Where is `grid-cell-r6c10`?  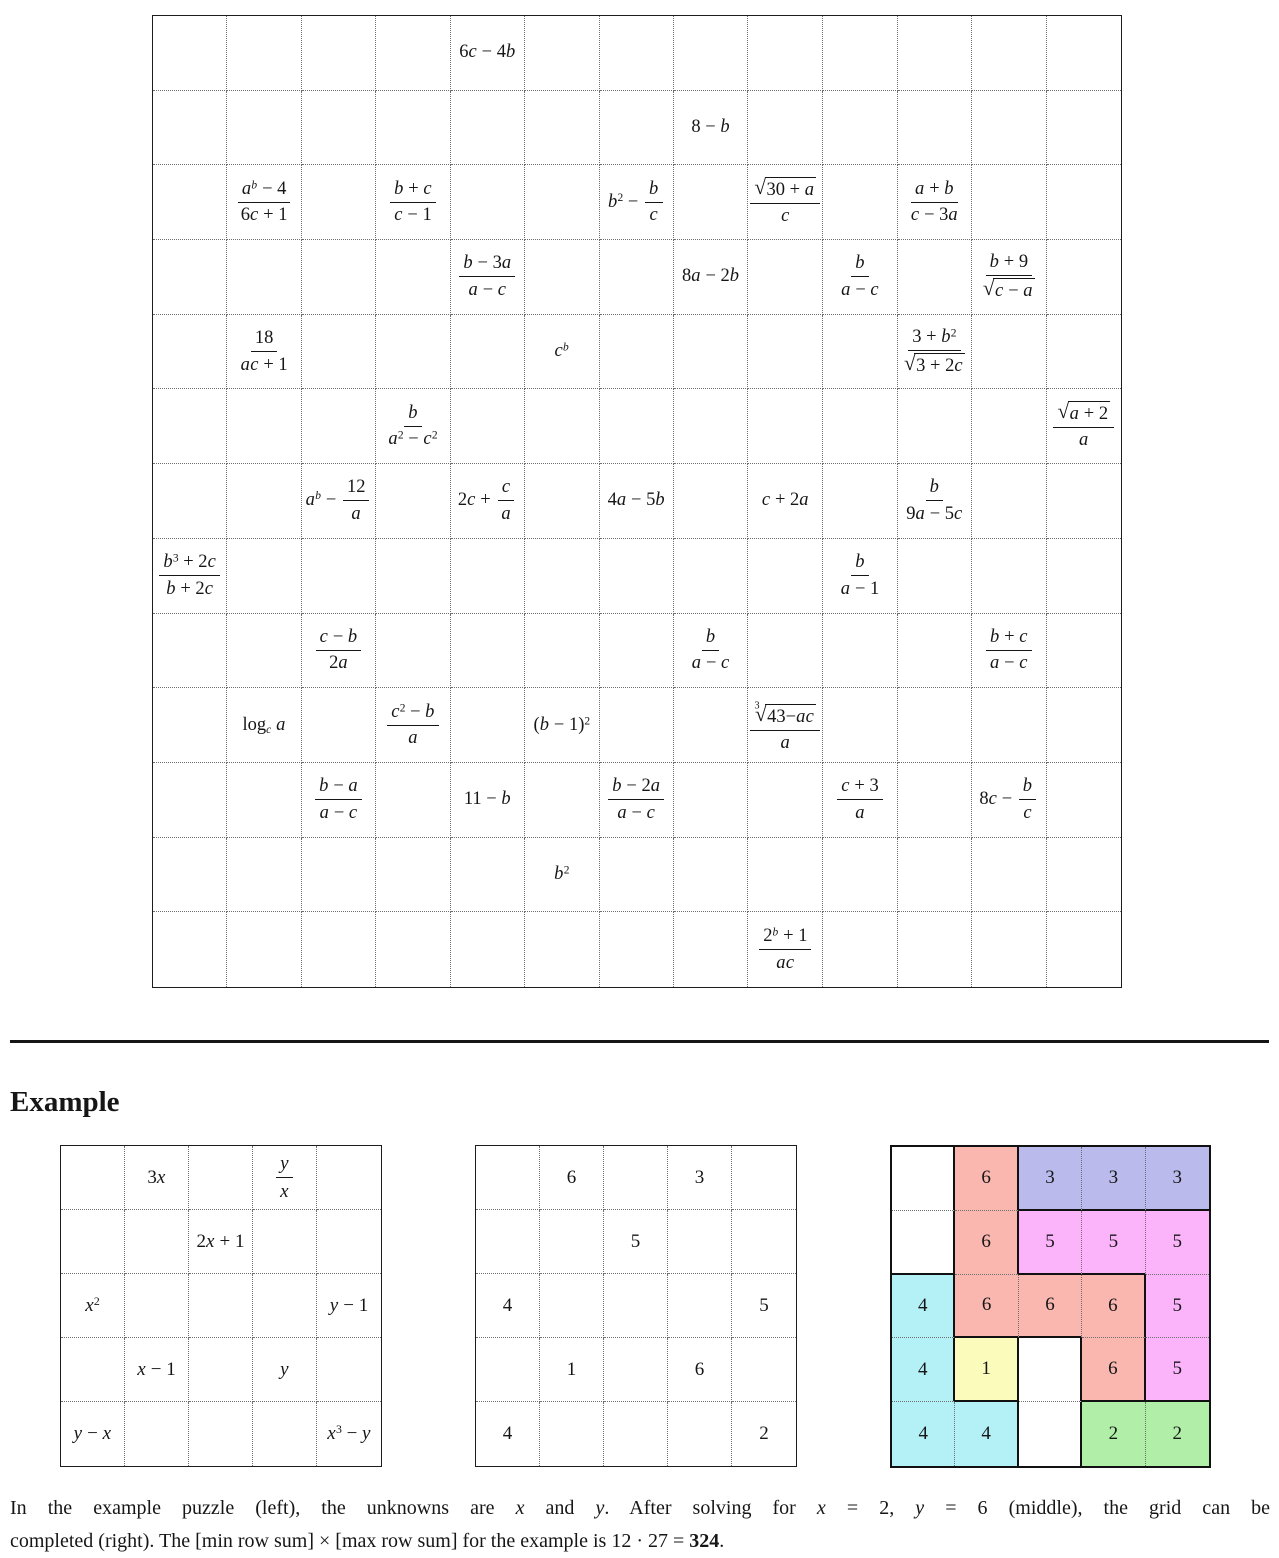
grid-cell-r6c10 is located at coordinates (860, 427).